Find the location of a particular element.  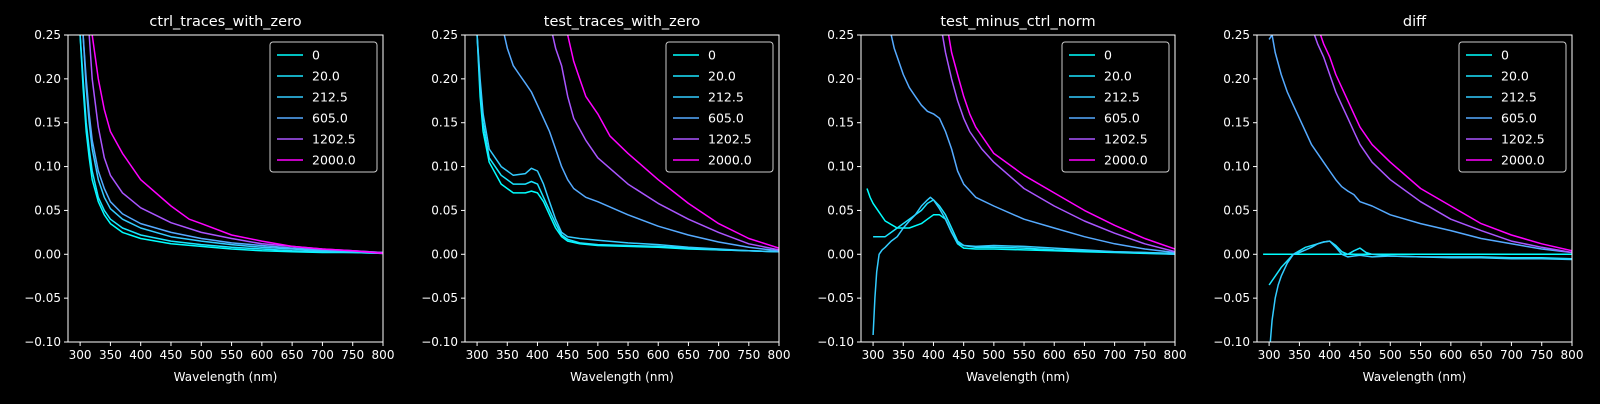

y-tick-label: 0.25 is located at coordinates (840, 35).